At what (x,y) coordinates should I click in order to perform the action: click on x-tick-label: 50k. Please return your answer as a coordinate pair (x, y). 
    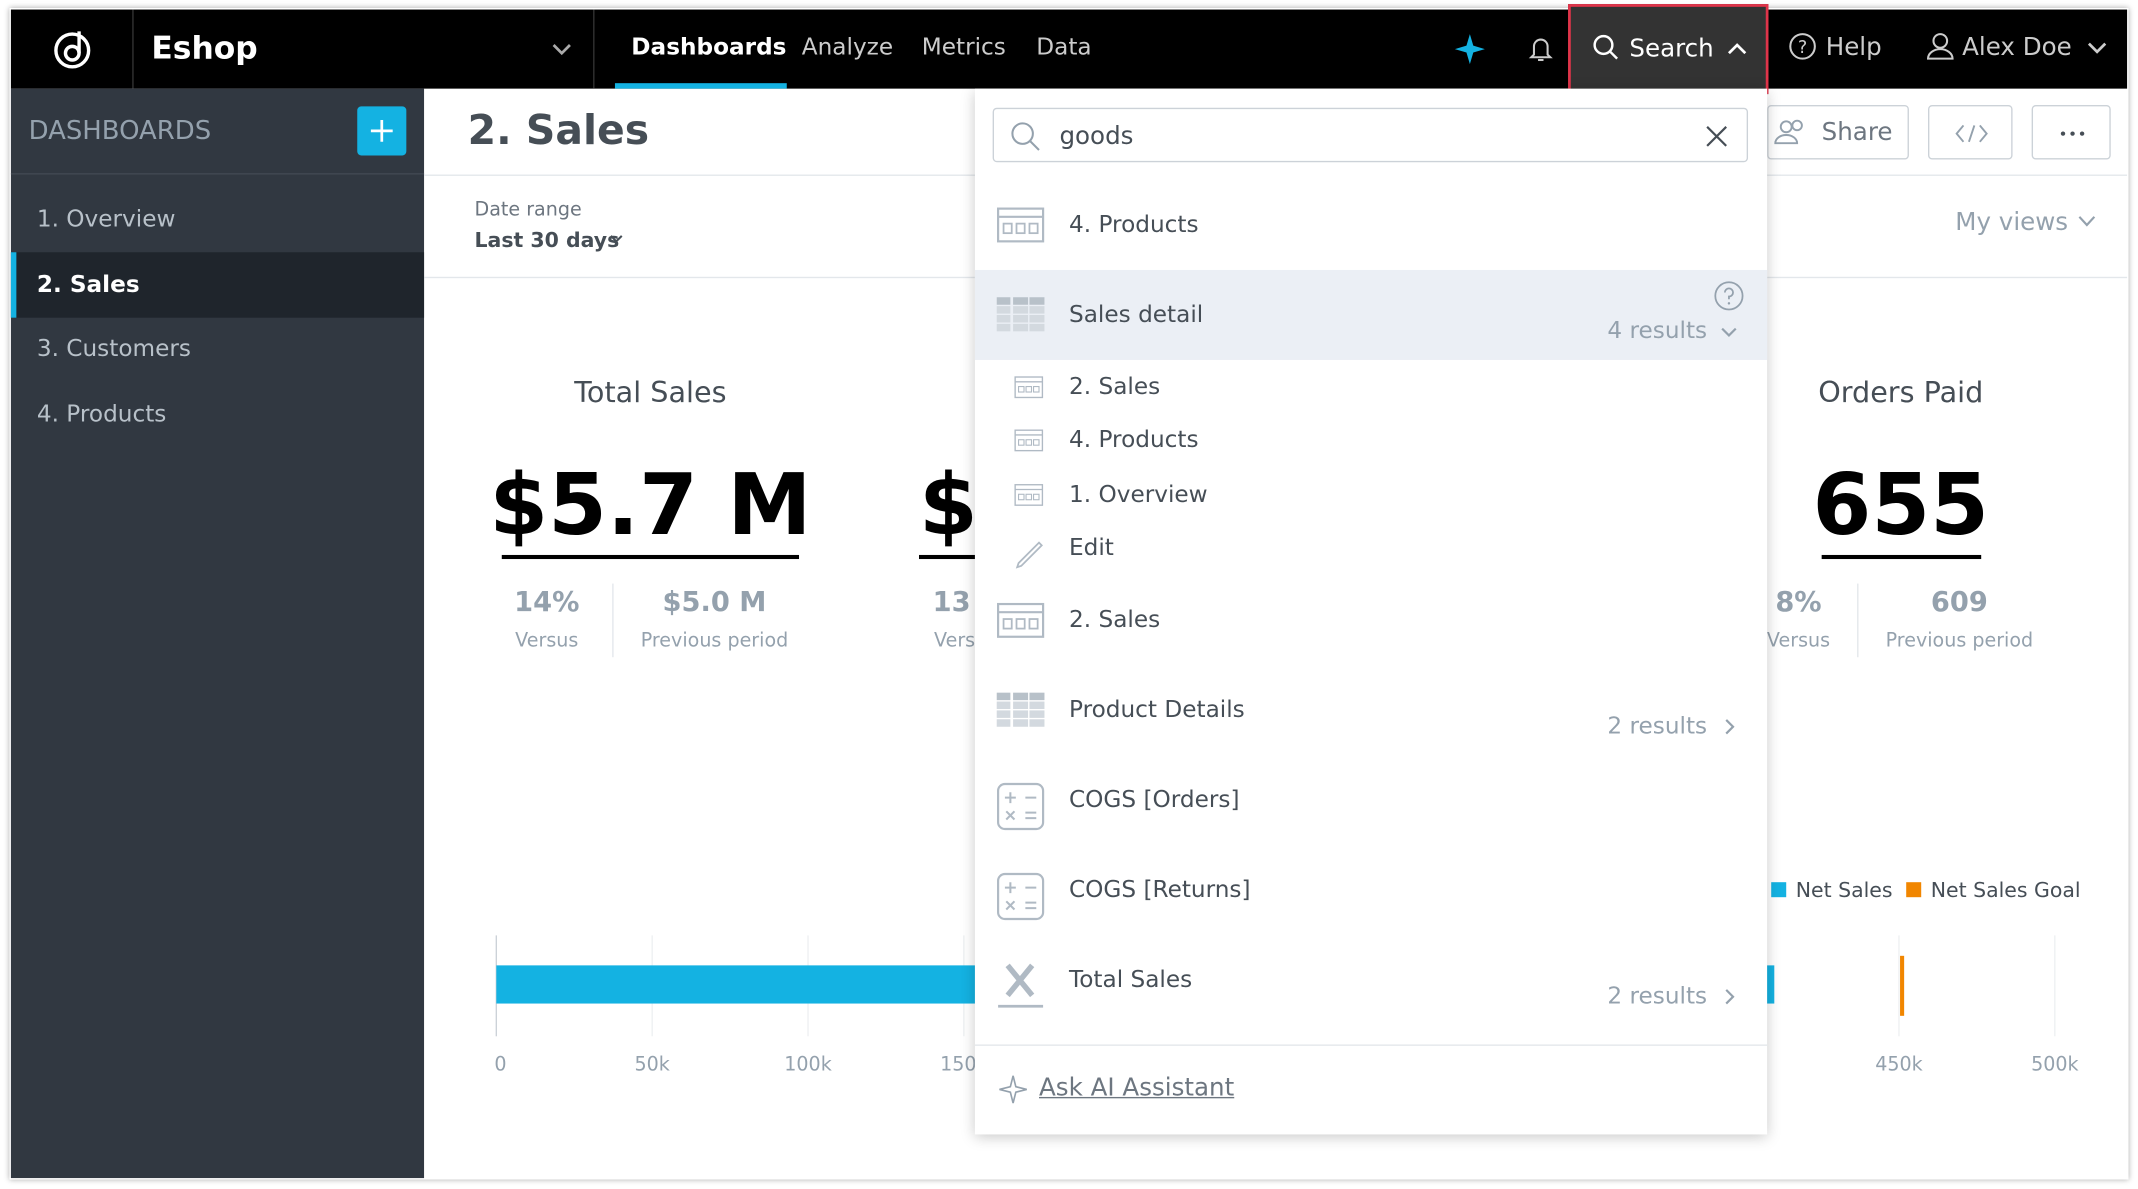
    Looking at the image, I should click on (652, 1064).